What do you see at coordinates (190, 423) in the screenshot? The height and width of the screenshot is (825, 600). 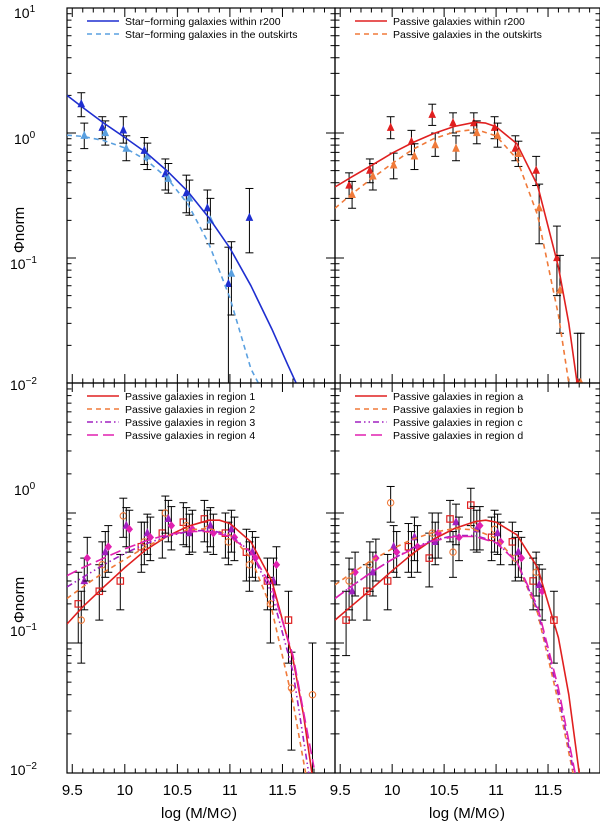 I see `legend-label: Passive galaxies in region 3` at bounding box center [190, 423].